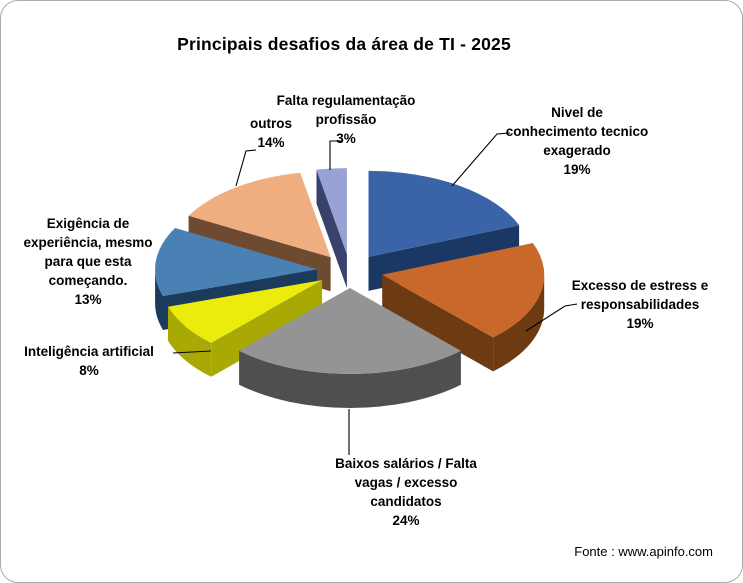  What do you see at coordinates (271, 133) in the screenshot?
I see `label-outros: outros 14%` at bounding box center [271, 133].